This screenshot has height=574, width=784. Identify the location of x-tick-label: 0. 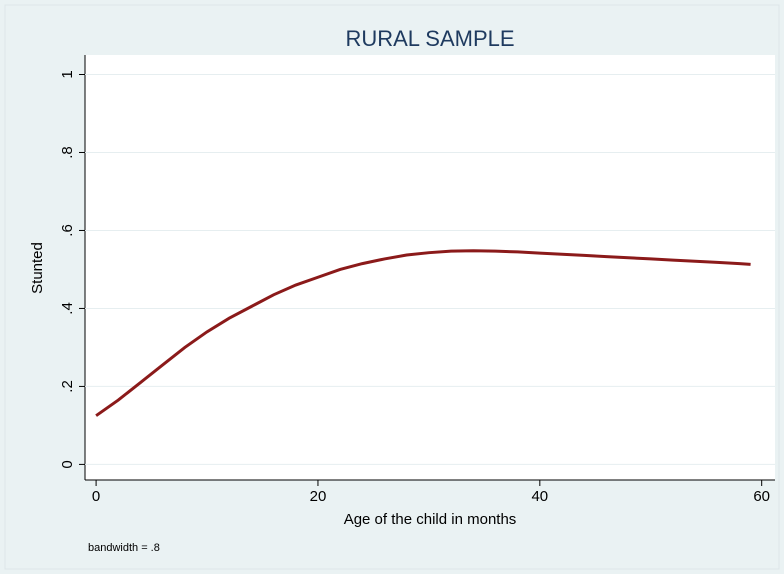
(96, 496).